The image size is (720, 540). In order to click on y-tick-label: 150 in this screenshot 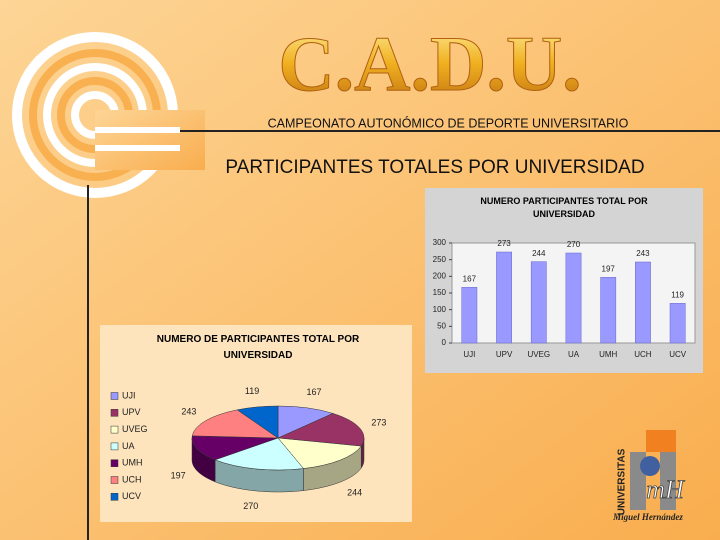, I will do `click(440, 292)`.